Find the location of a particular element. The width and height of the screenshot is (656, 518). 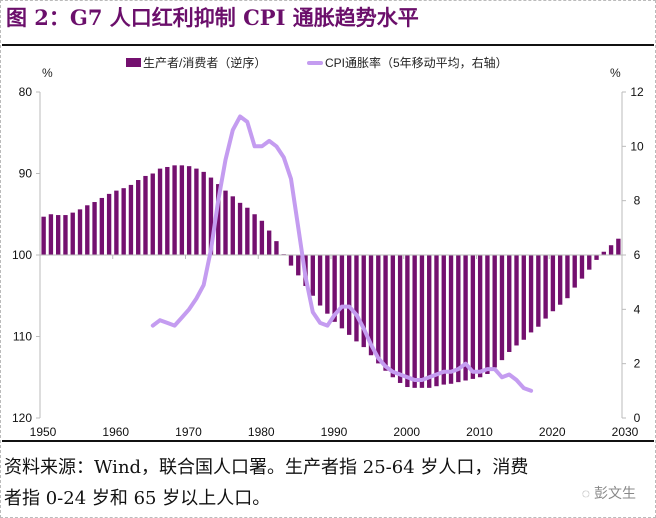

left-tick-label: 80 is located at coordinates (26, 92).